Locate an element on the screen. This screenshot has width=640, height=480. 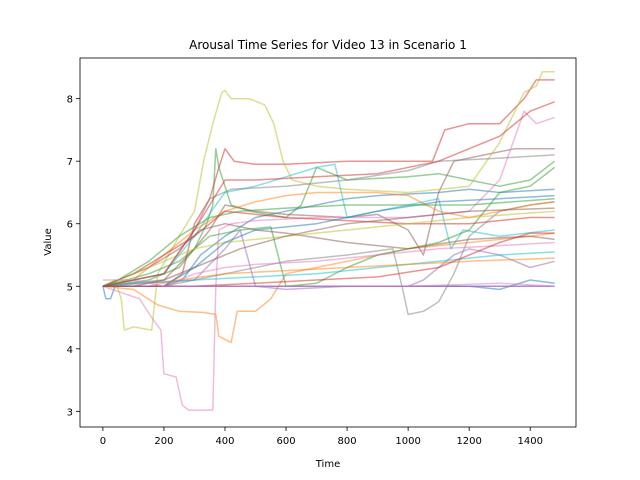
x-tick-label: 1400 is located at coordinates (529, 441).